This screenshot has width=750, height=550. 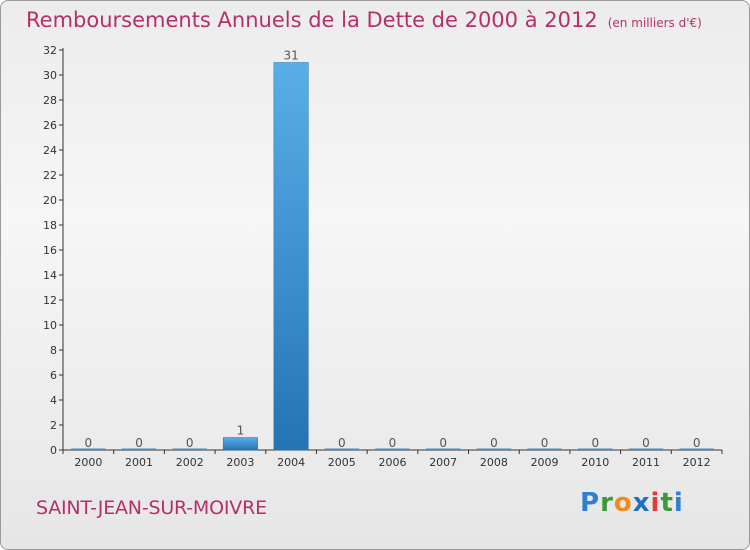 What do you see at coordinates (139, 462) in the screenshot?
I see `x-tick-label: 2001` at bounding box center [139, 462].